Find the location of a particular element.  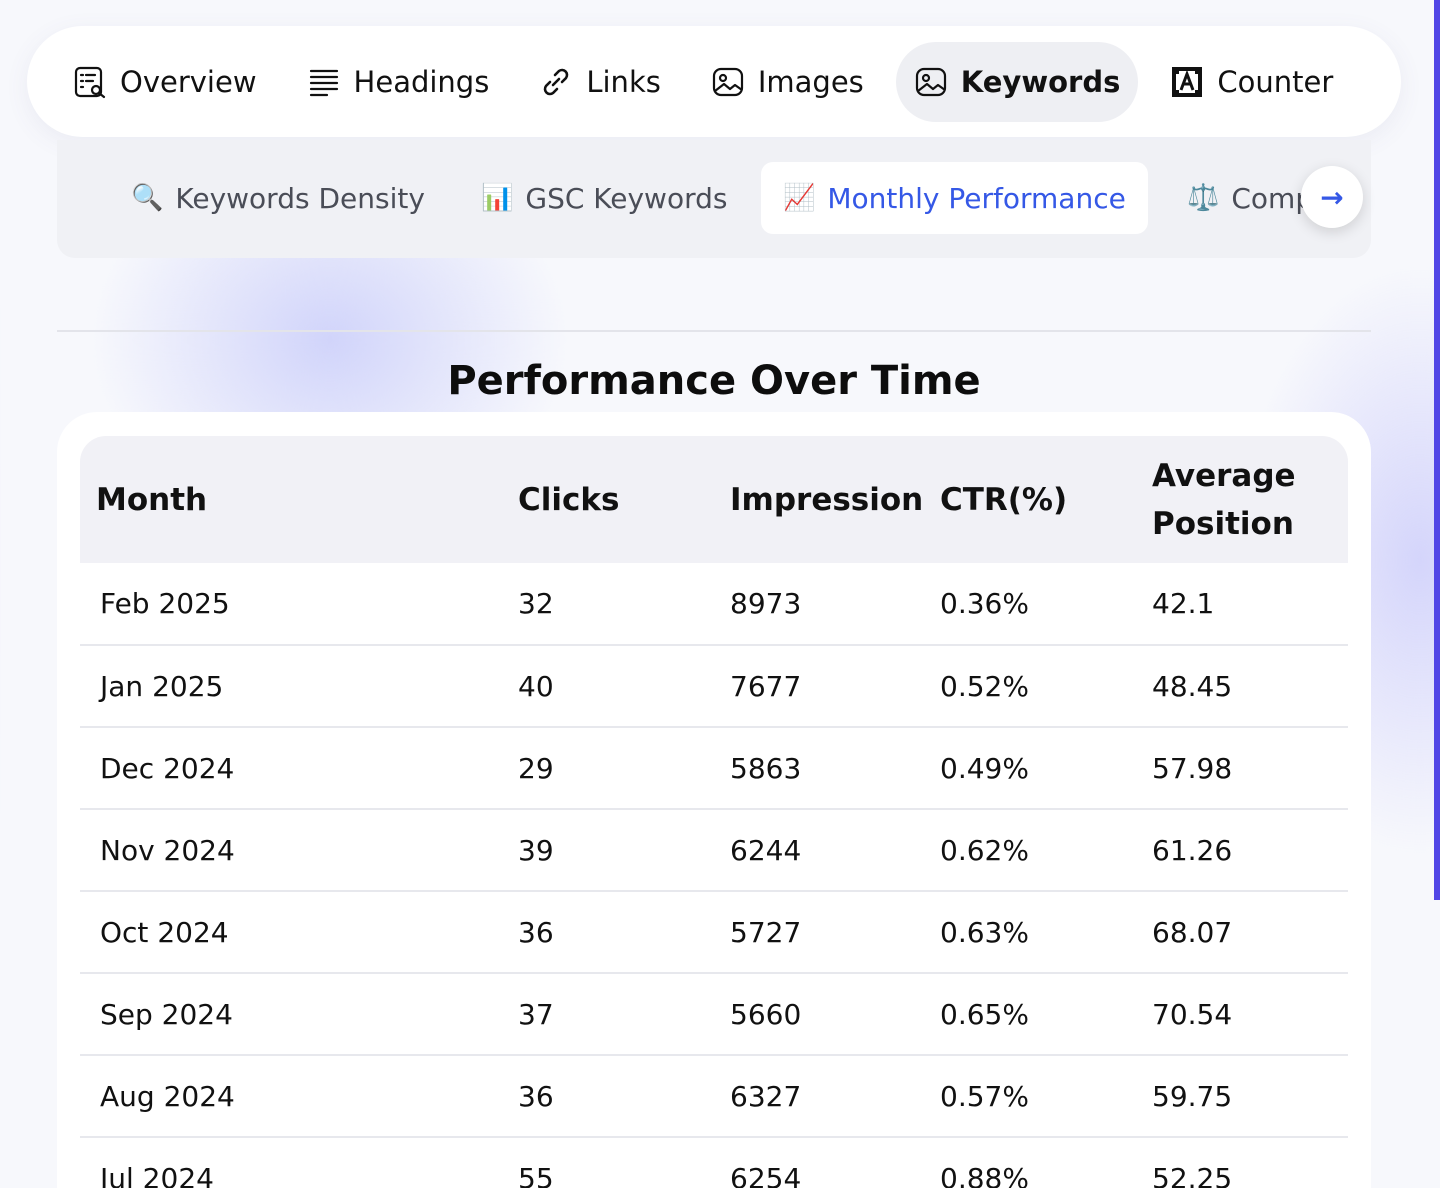

table-row: Dec 2024 29 5863 0.49% 57.98 is located at coordinates (714, 768).